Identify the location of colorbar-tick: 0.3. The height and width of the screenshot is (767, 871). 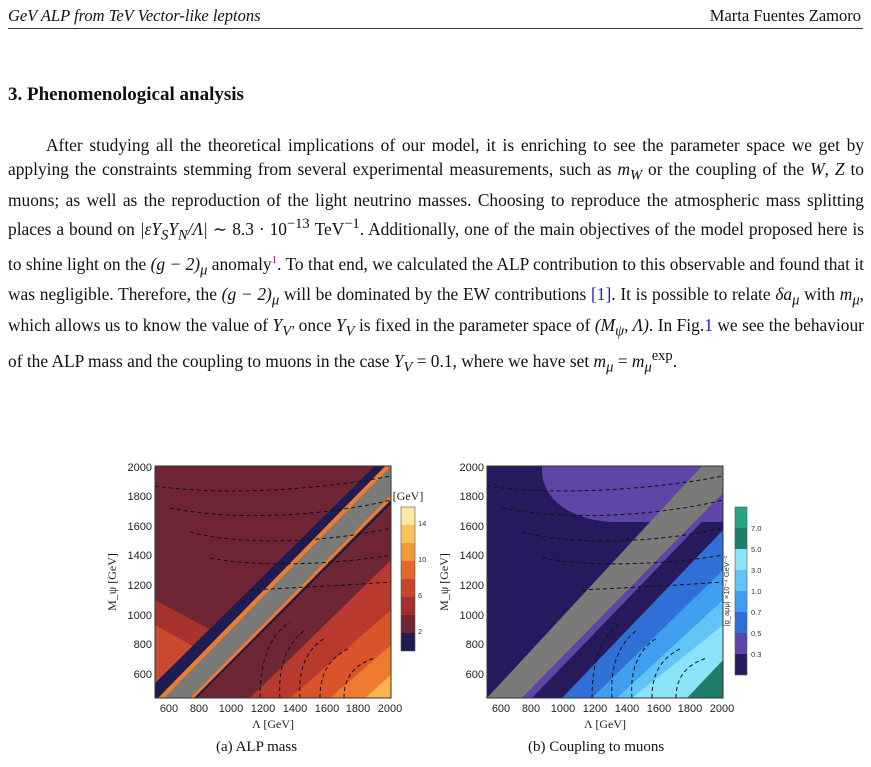
(756, 654).